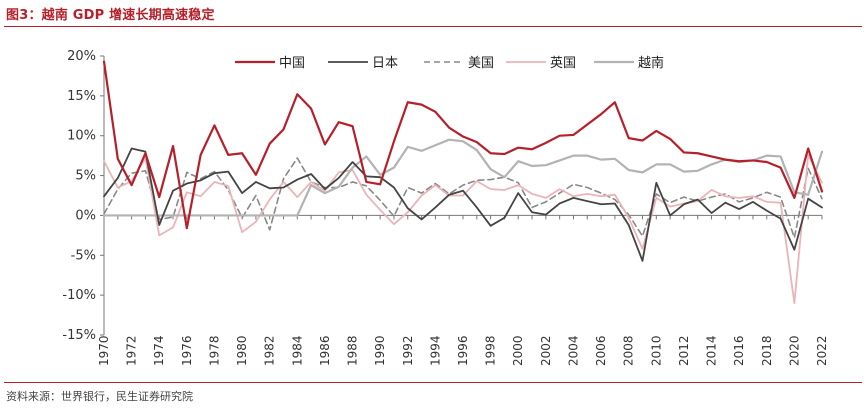  I want to click on x-tick-label: 1994, so click(435, 350).